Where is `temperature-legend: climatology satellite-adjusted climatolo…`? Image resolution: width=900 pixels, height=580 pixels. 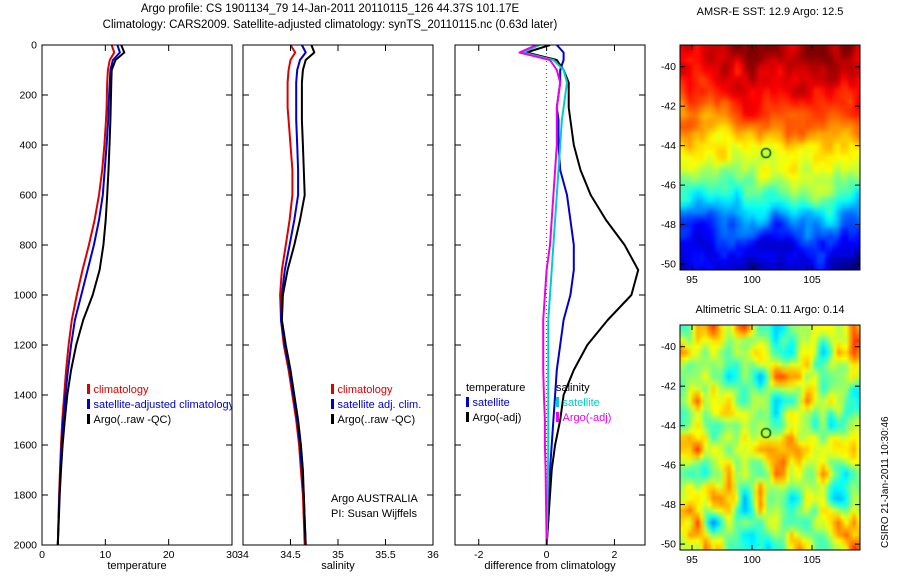 temperature-legend: climatology satellite-adjusted climatolo… is located at coordinates (159, 405).